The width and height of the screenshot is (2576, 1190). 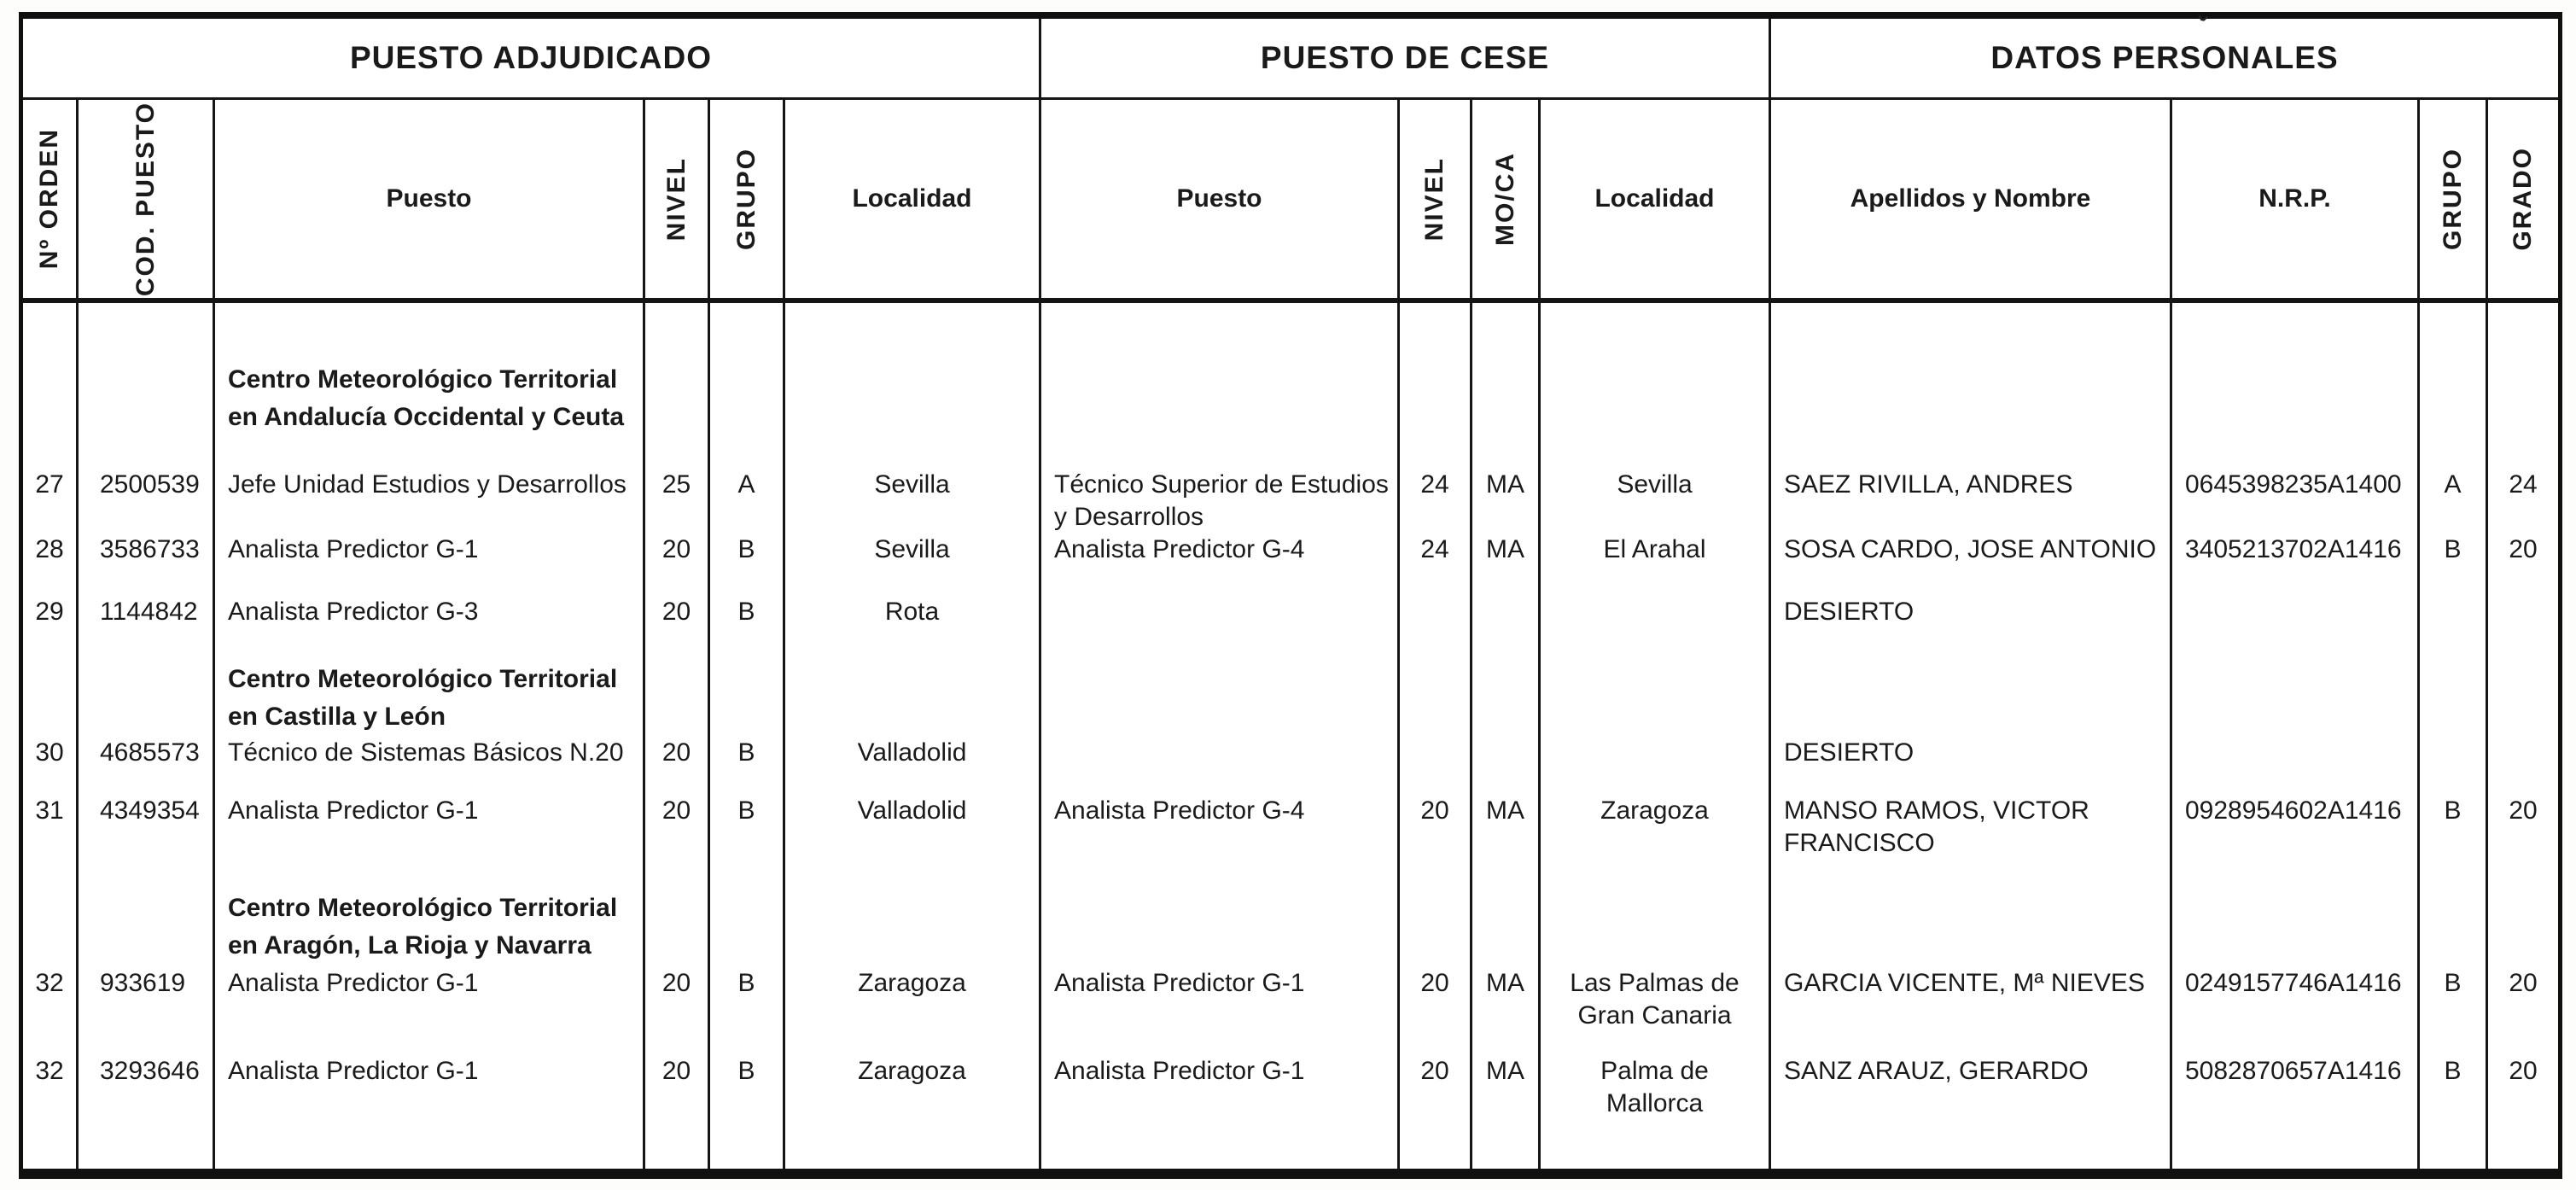 What do you see at coordinates (1436, 752) in the screenshot?
I see `cell-cese-nivel` at bounding box center [1436, 752].